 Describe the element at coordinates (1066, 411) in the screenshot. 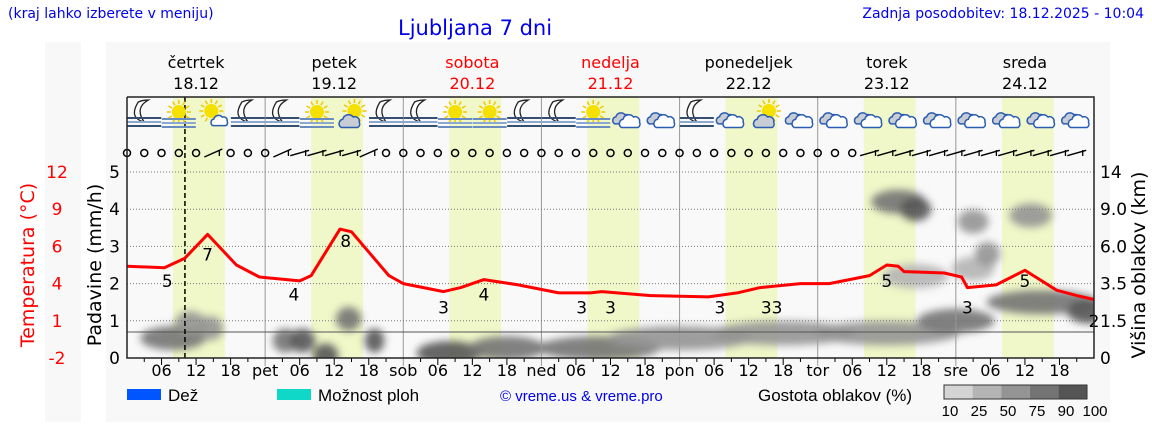

I see `cloud-scale-label: 90` at that location.